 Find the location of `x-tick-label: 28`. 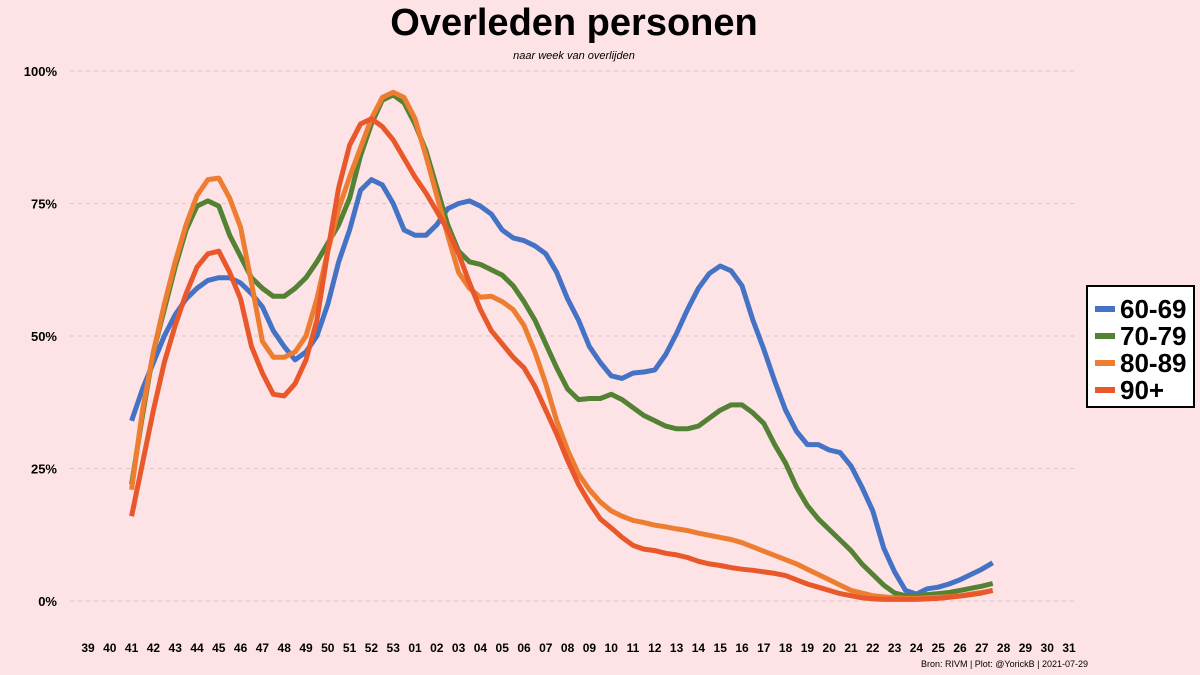

x-tick-label: 28 is located at coordinates (1004, 648).